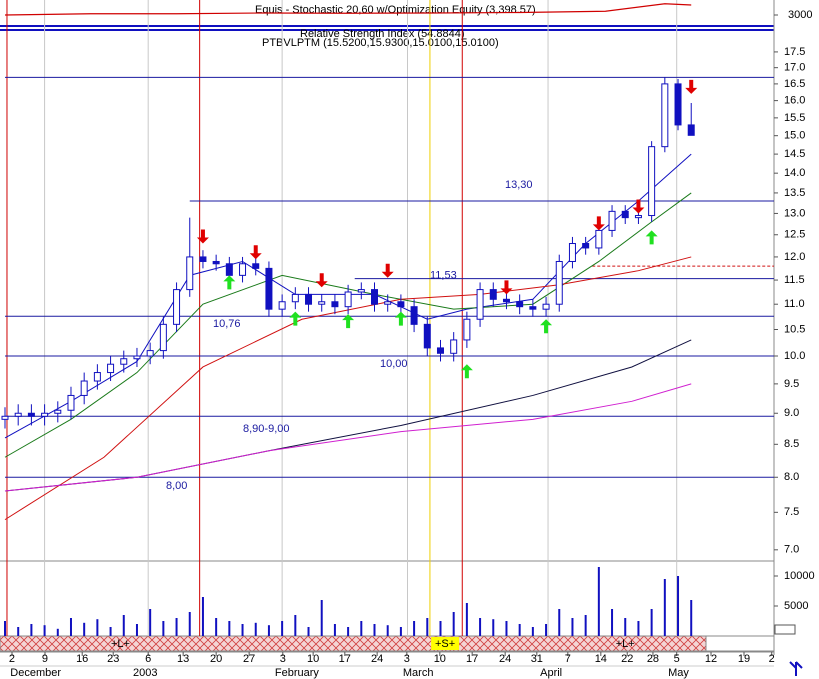 The width and height of the screenshot is (819, 679). What do you see at coordinates (148, 659) in the screenshot?
I see `x-tick-label: 6` at bounding box center [148, 659].